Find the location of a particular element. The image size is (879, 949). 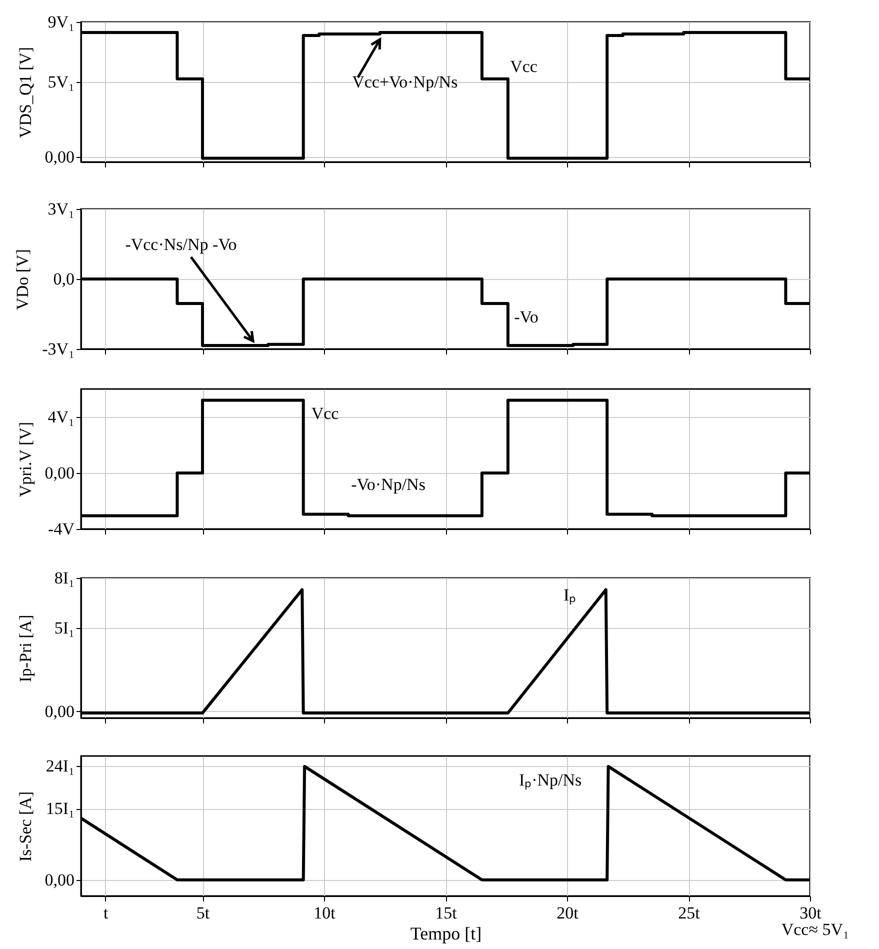

y-tick-label: 15I₁ is located at coordinates (60, 808).